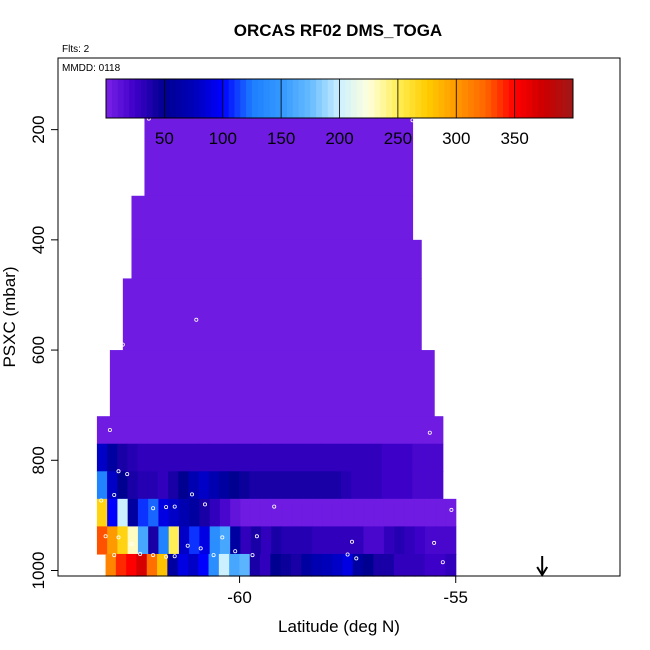  Describe the element at coordinates (38, 240) in the screenshot. I see `y-tick-label: 400` at that location.